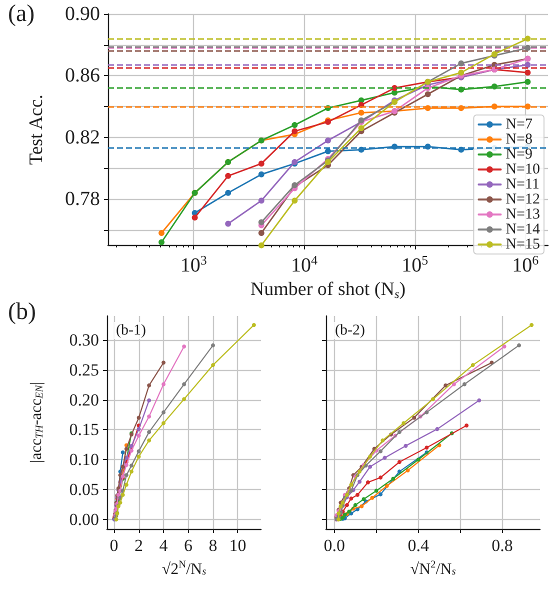 The width and height of the screenshot is (551, 593). Describe the element at coordinates (163, 545) in the screenshot. I see `x-tick-label: 4` at that location.